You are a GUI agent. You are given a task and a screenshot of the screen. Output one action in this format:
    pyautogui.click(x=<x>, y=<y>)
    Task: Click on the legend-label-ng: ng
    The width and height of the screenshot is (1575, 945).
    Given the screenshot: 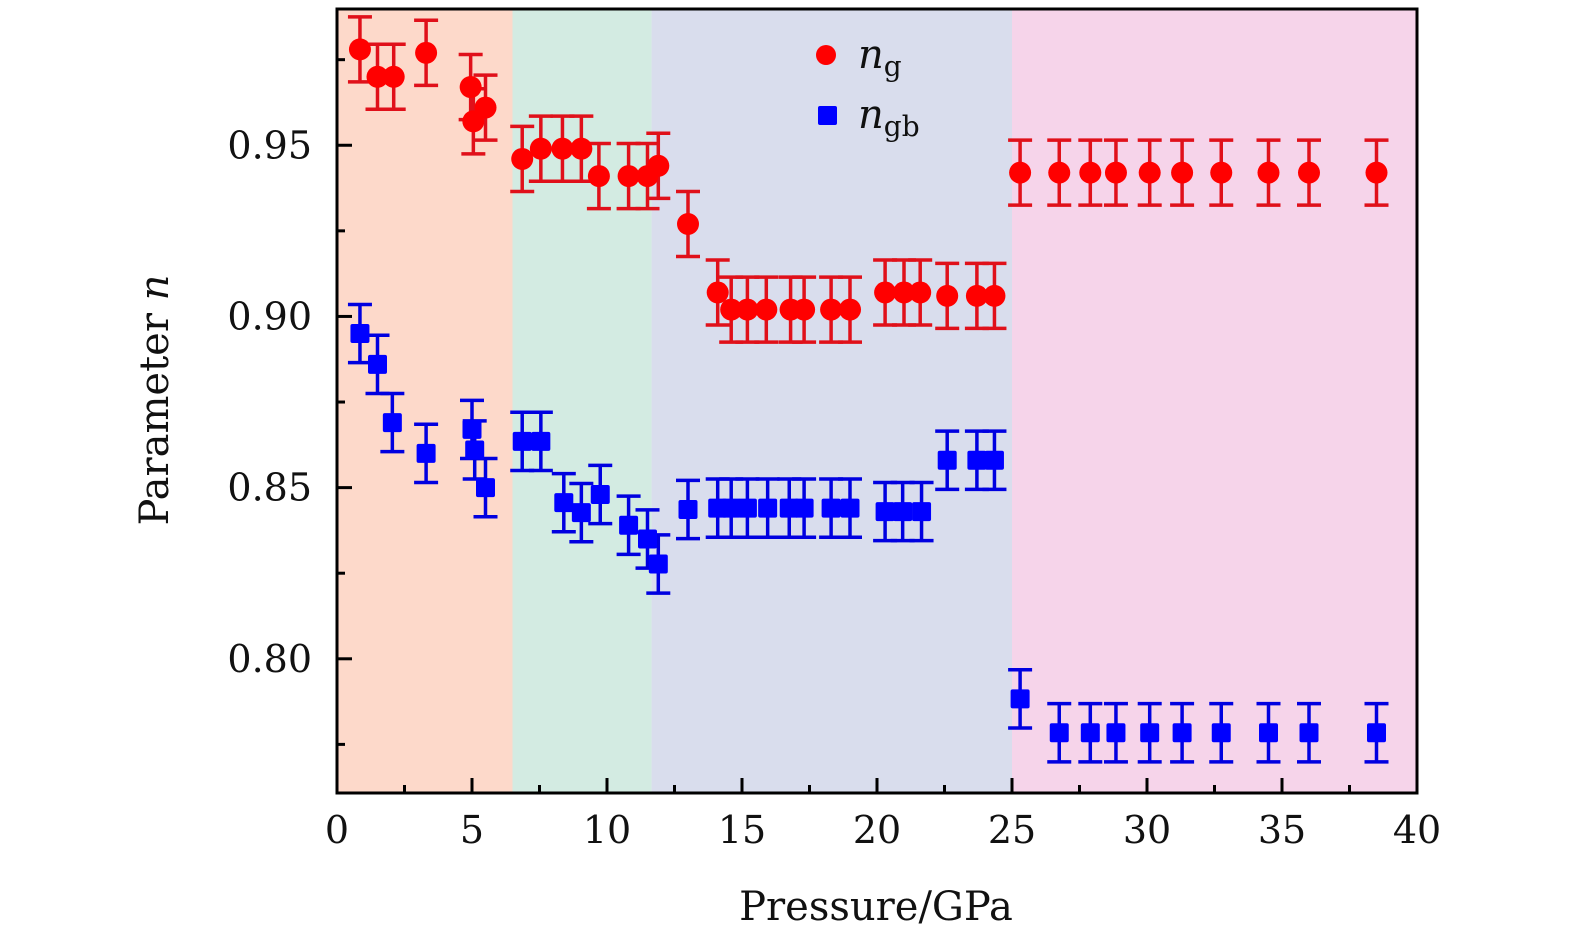 What is the action you would take?
    pyautogui.click(x=880, y=57)
    